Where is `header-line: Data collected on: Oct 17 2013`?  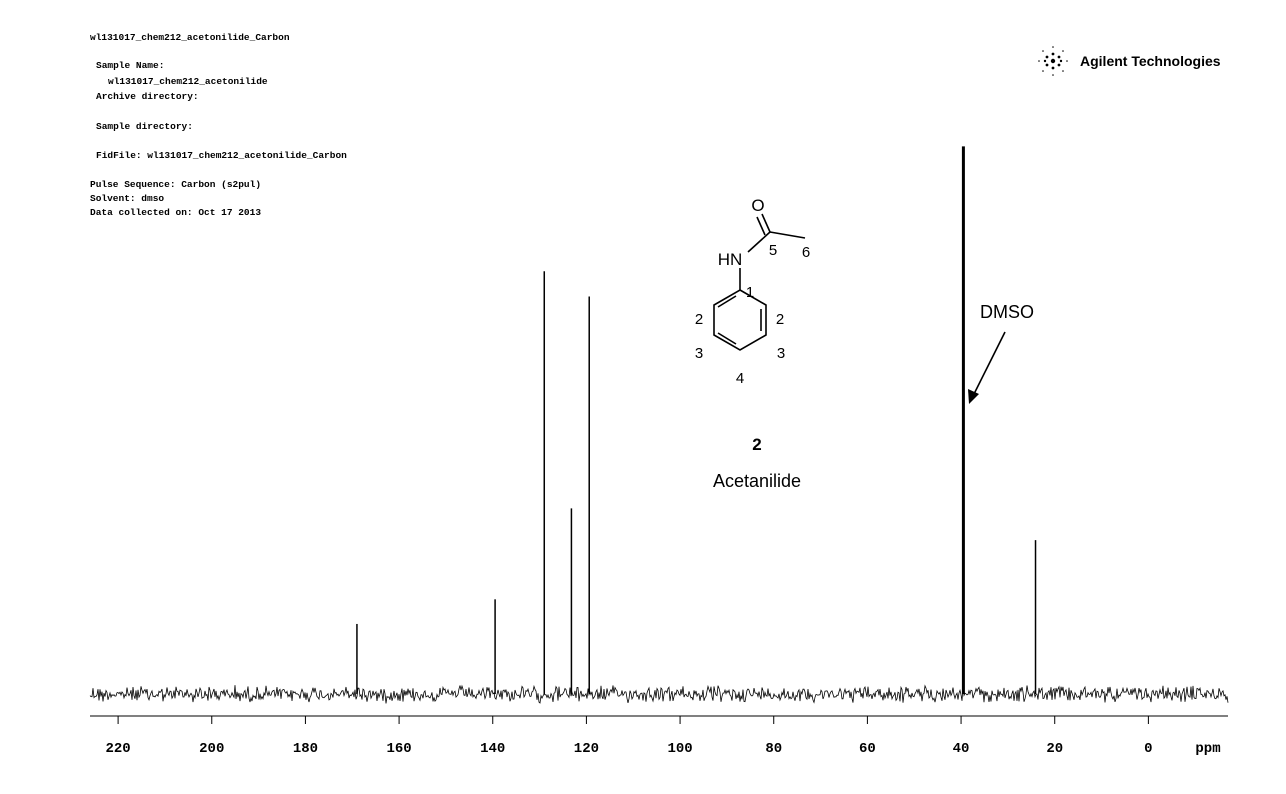
header-line: Data collected on: Oct 17 2013 is located at coordinates (175, 212).